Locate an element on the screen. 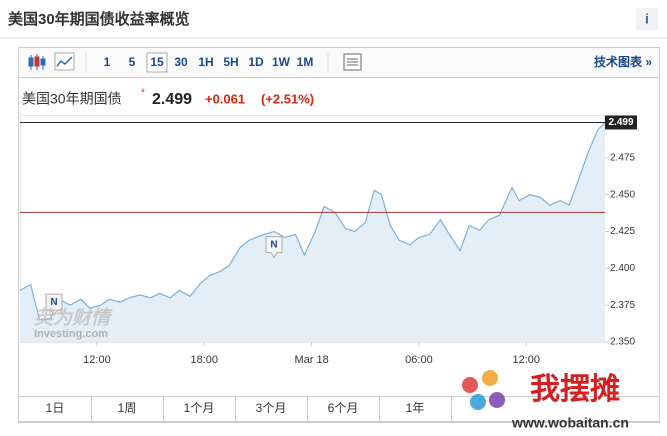 This screenshot has width=667, height=436. line-icon is located at coordinates (64, 61).